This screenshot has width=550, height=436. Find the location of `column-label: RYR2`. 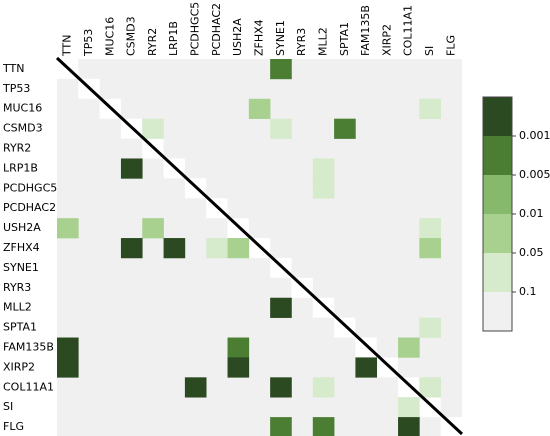

column-label: RYR2 is located at coordinates (152, 42).